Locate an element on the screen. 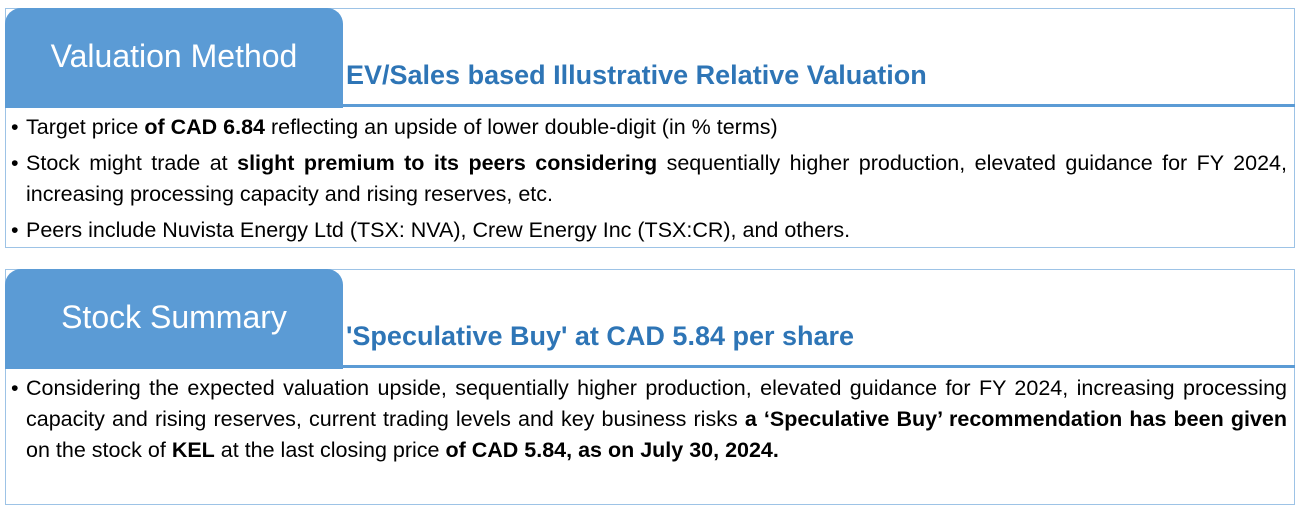 The height and width of the screenshot is (509, 1301). tab-label: Valuation Method is located at coordinates (174, 55).